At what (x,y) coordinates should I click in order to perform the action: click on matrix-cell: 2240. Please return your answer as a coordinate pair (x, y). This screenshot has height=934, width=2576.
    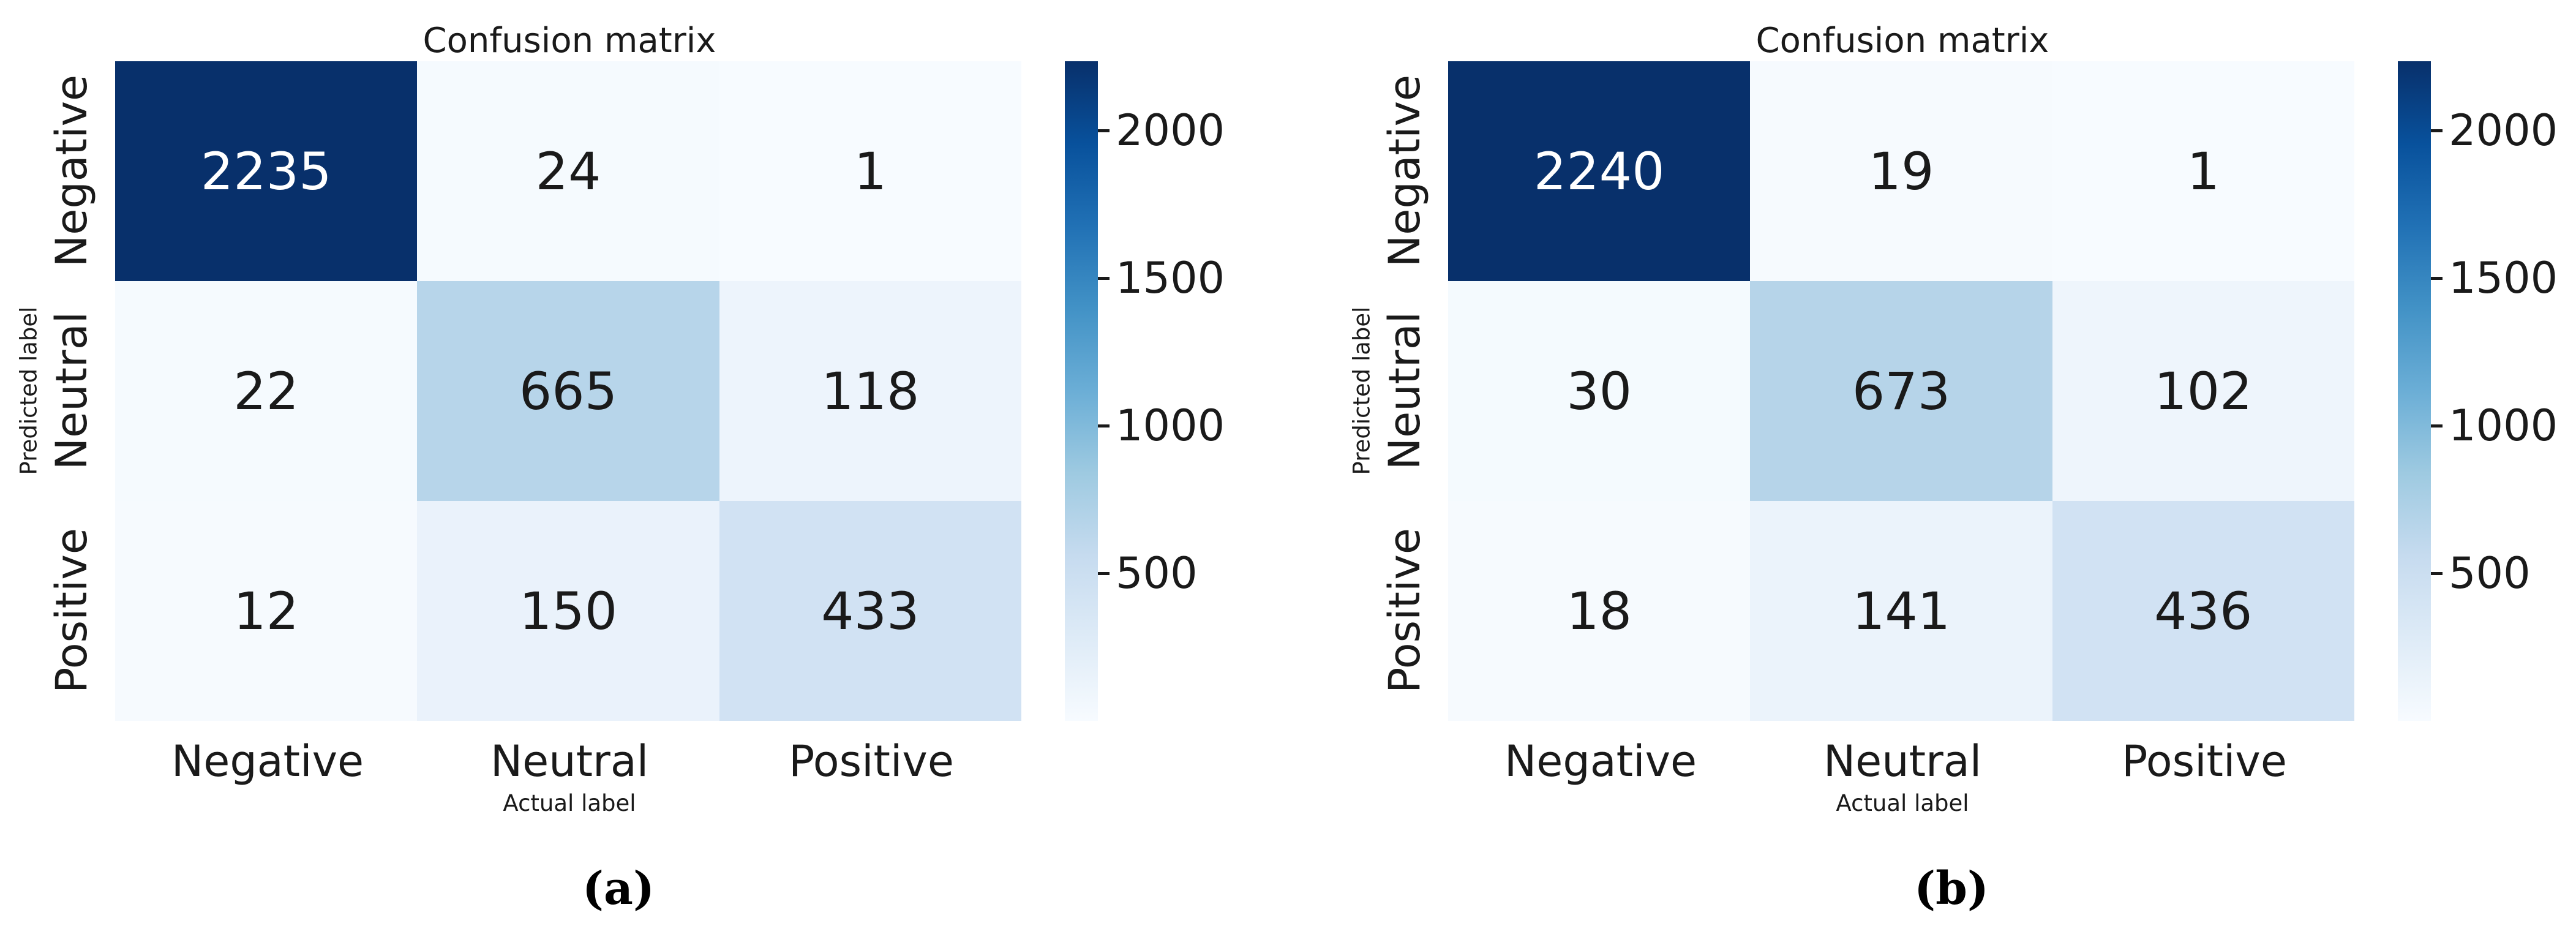
    Looking at the image, I should click on (1599, 171).